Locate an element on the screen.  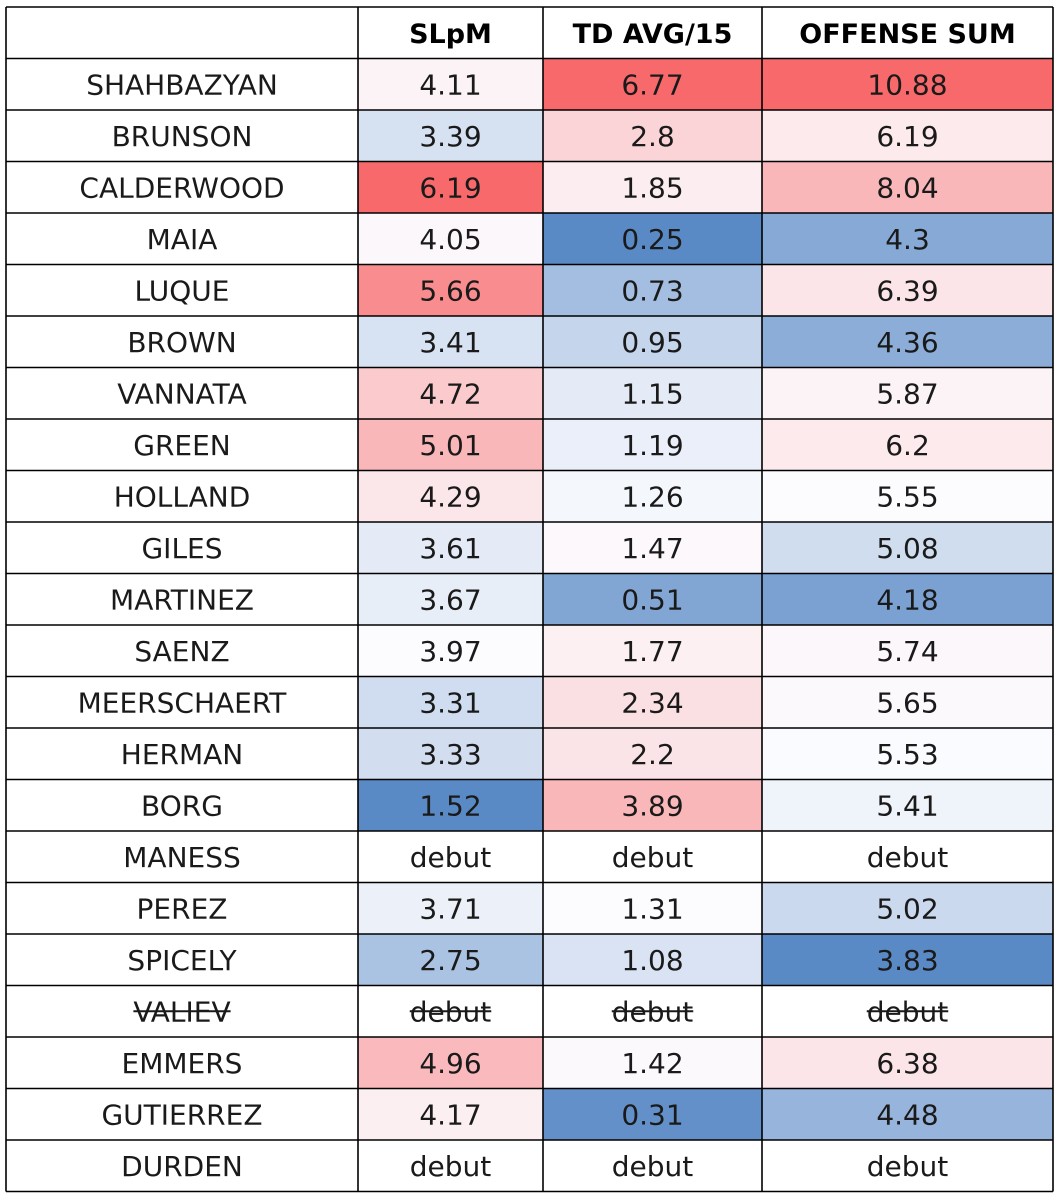
fighter-name: MARTINEZ is located at coordinates (182, 599).